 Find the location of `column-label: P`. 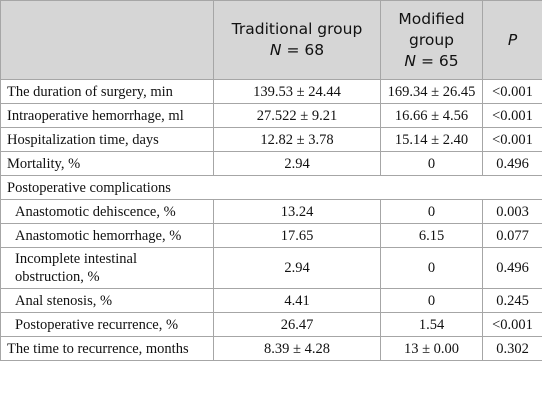

column-label: P is located at coordinates (512, 39).